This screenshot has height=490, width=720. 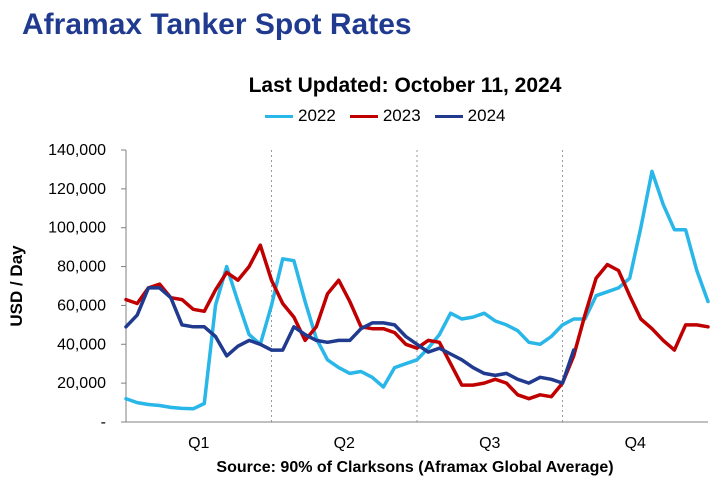 I want to click on chart-title: Last Updated: October 11, 2024, so click(x=405, y=85).